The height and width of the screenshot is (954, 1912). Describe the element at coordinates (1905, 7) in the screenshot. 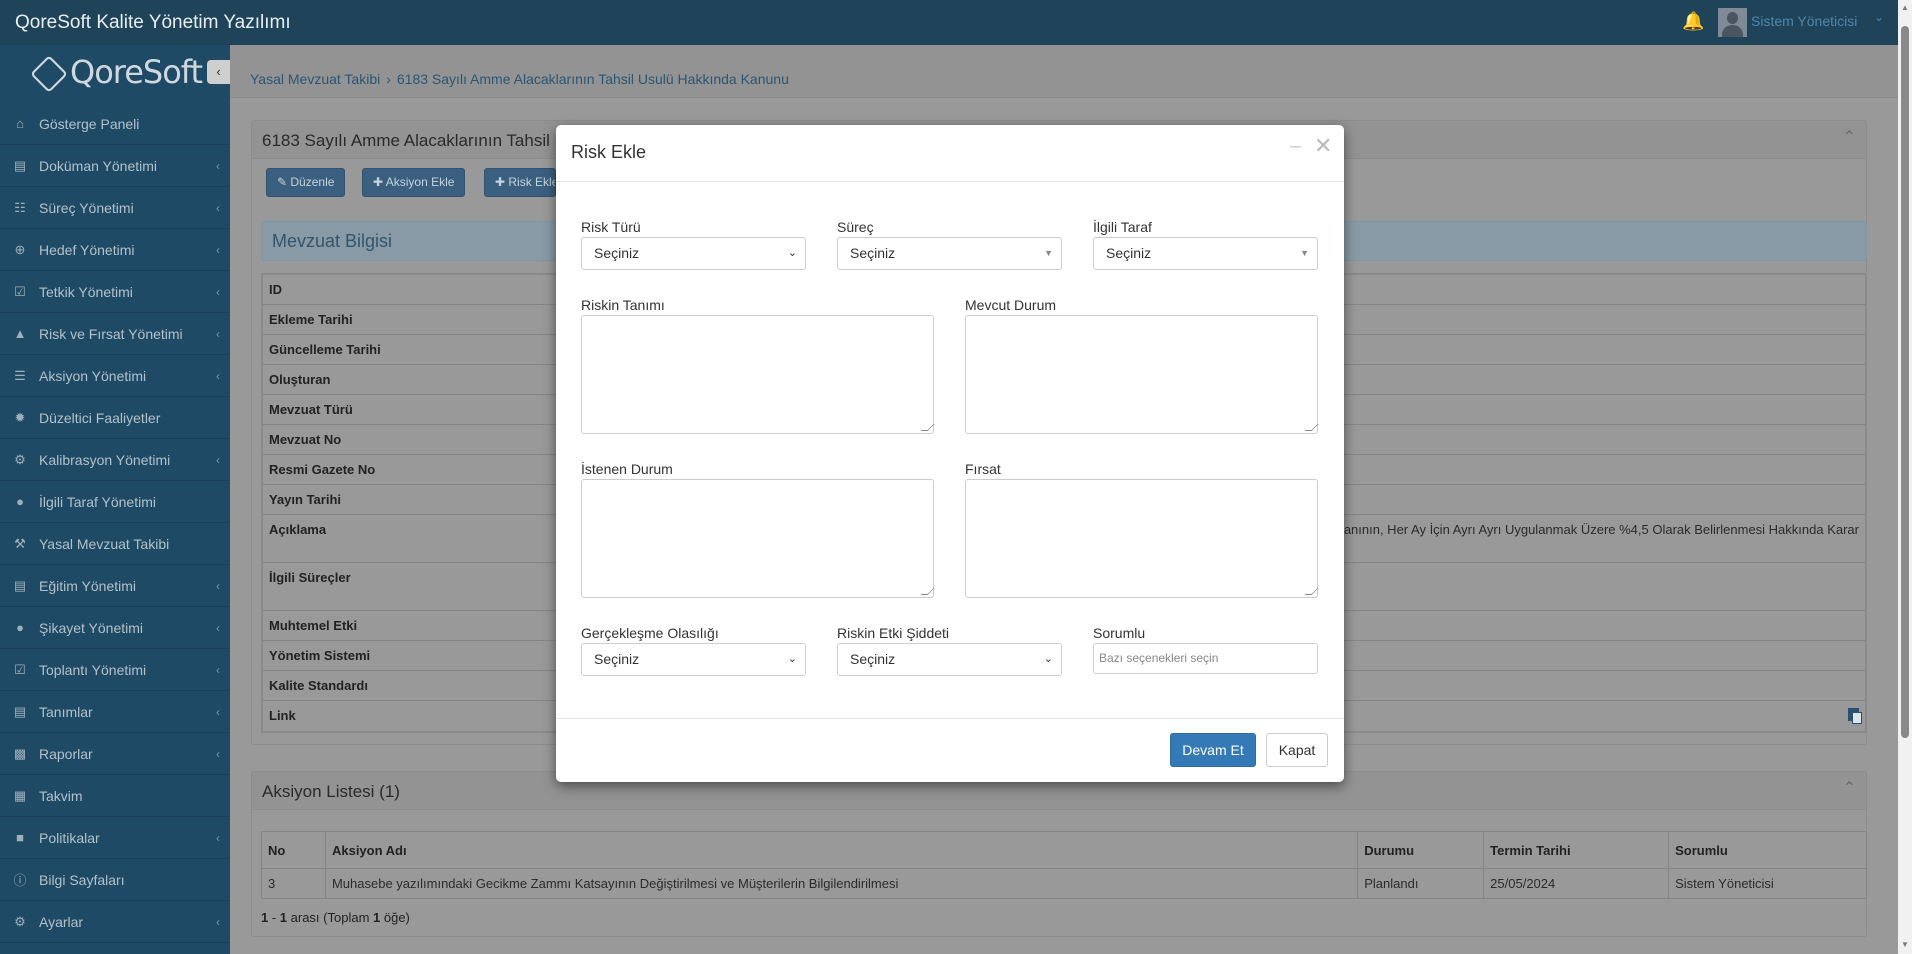

I see `scroll-up-icon: ▲` at that location.